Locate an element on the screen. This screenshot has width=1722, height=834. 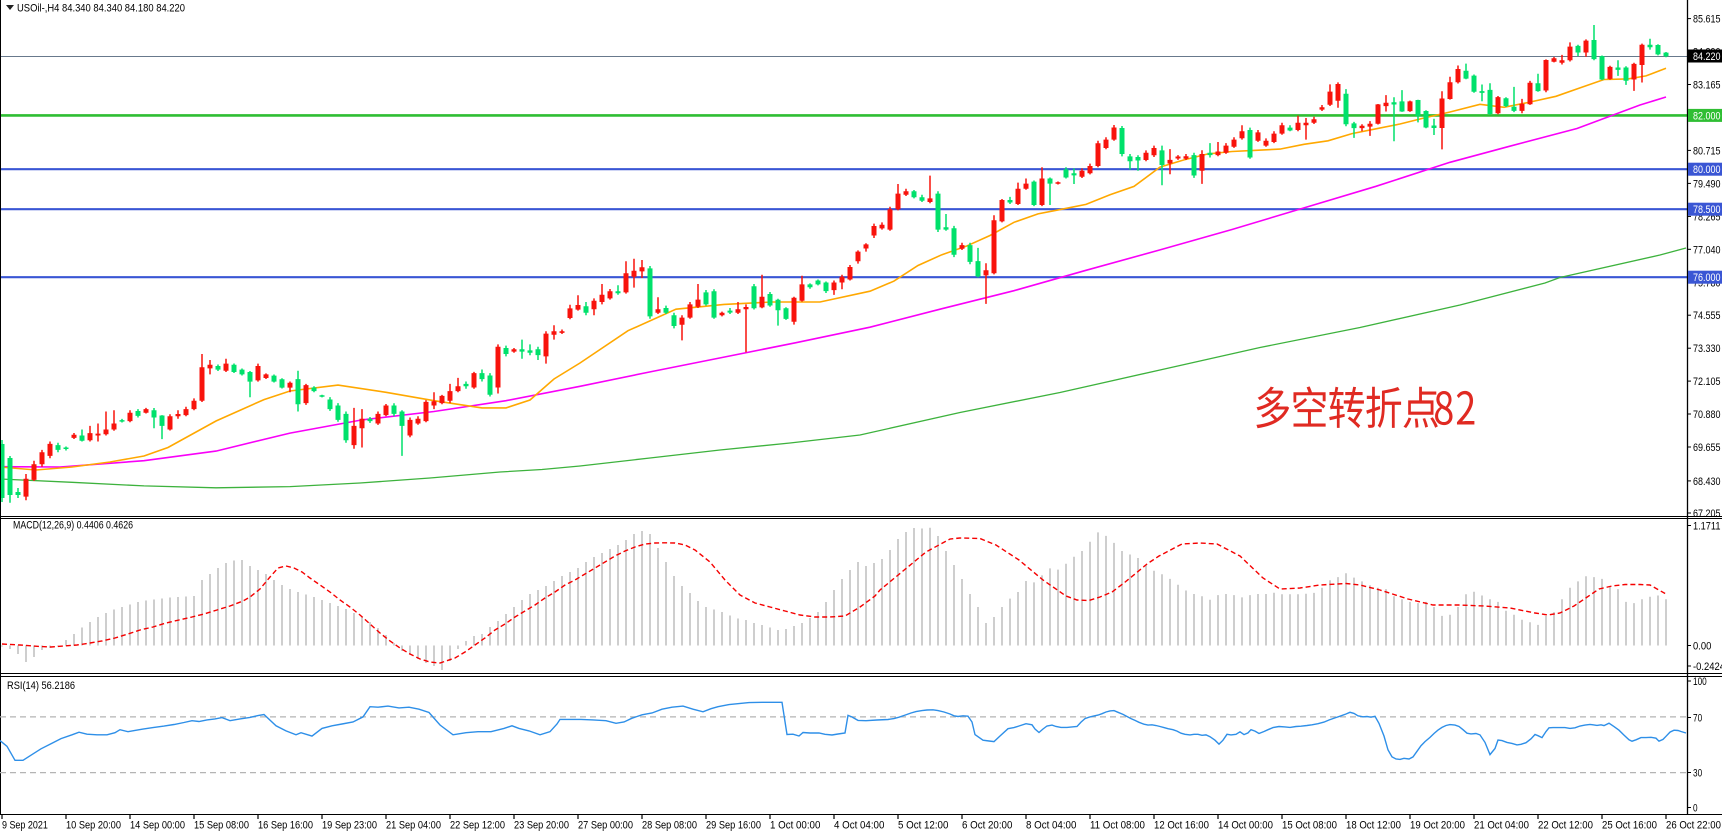
svg-text: 14 Sep 00:00 is located at coordinates (157, 826).